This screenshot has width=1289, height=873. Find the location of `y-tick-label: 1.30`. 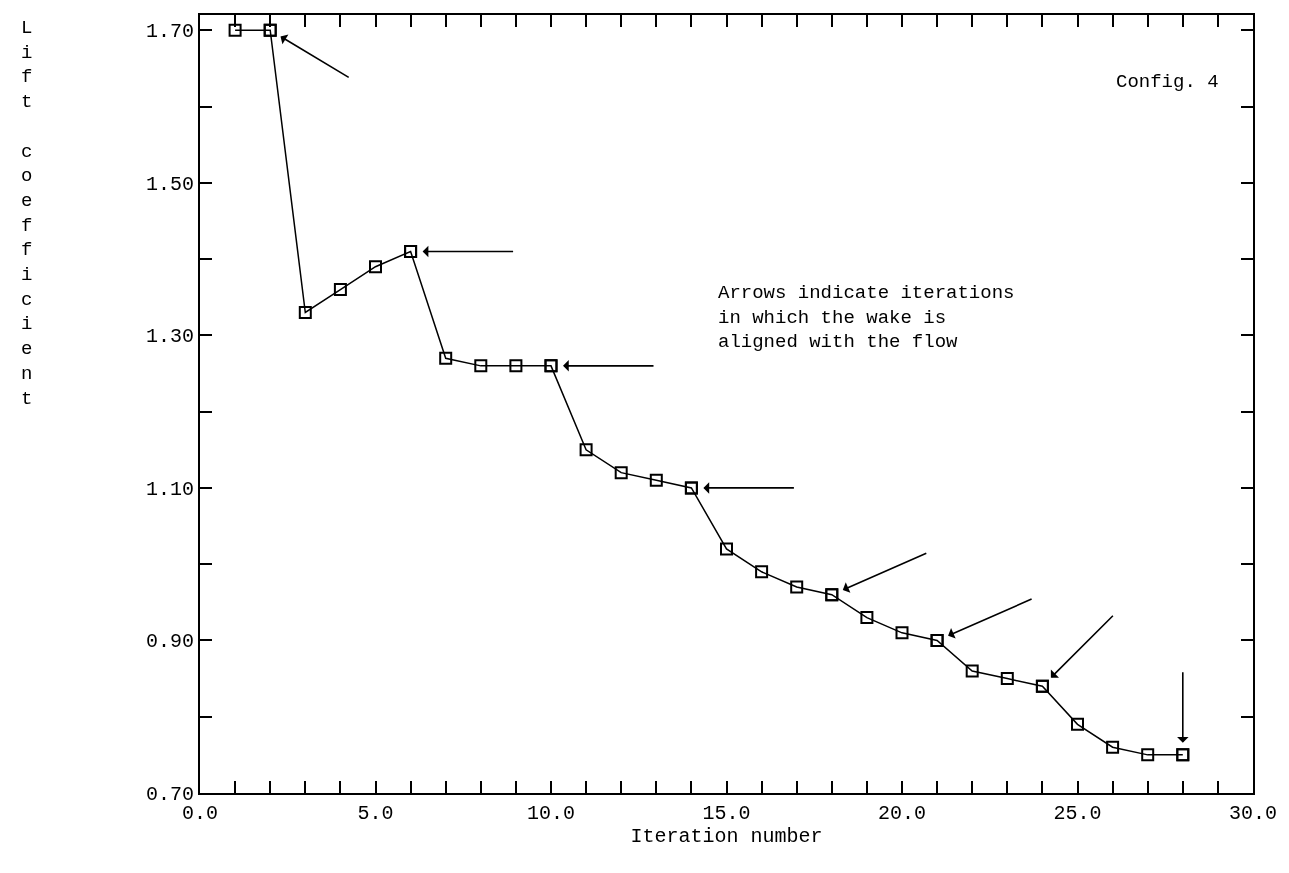

y-tick-label: 1.30 is located at coordinates (169, 337).